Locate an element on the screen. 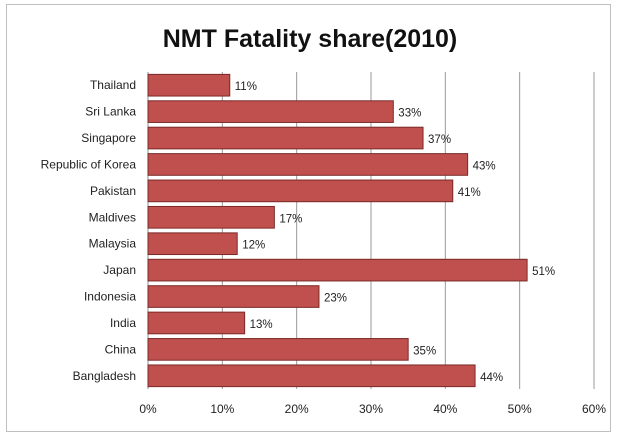  x-tick-label: 10% is located at coordinates (222, 409).